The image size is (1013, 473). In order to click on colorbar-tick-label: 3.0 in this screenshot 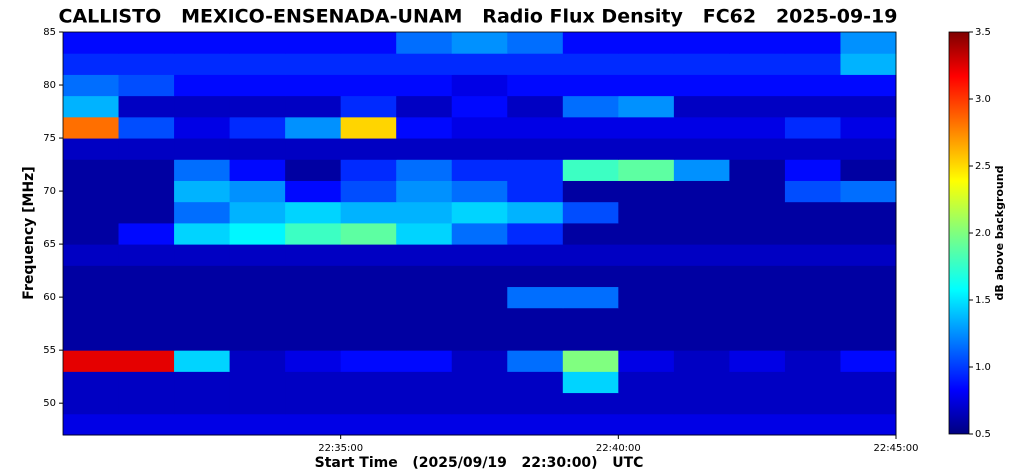, I will do `click(983, 99)`.